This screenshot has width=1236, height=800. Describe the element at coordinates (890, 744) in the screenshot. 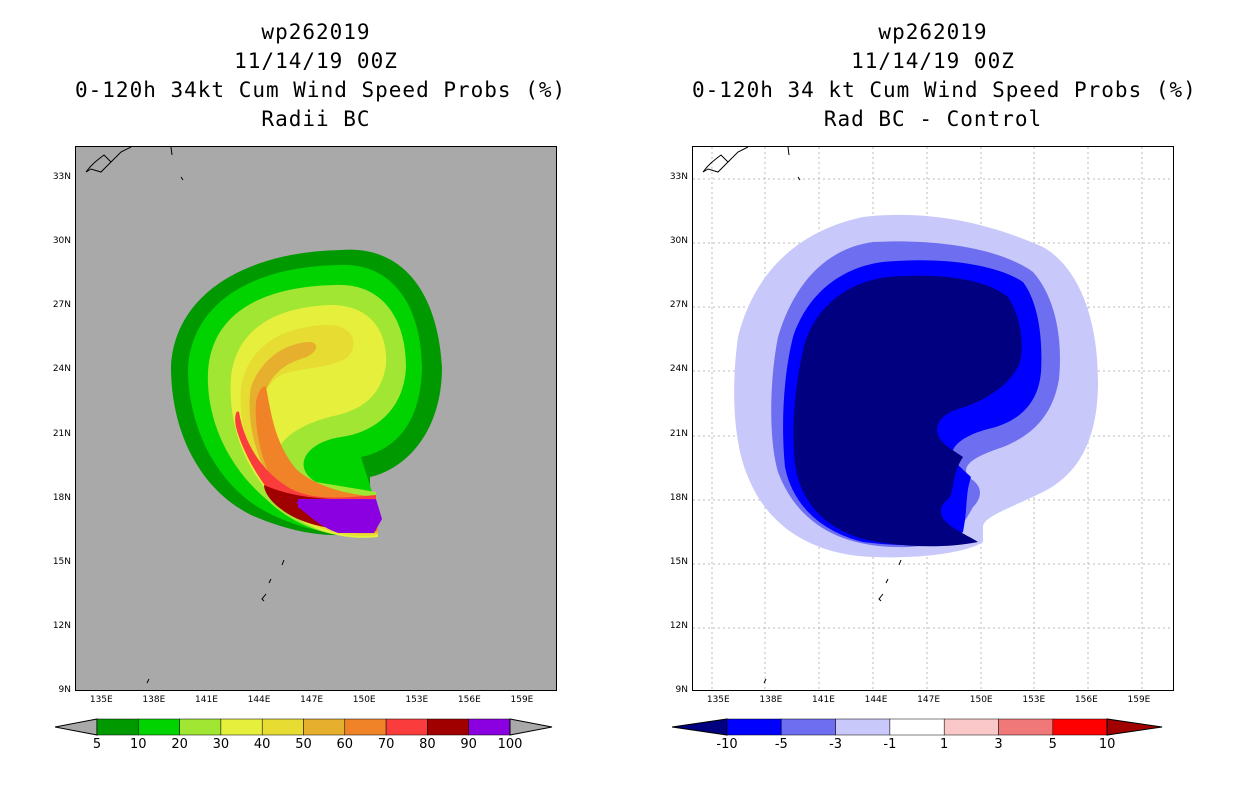

I see `colorbar-tick-label: -1` at that location.